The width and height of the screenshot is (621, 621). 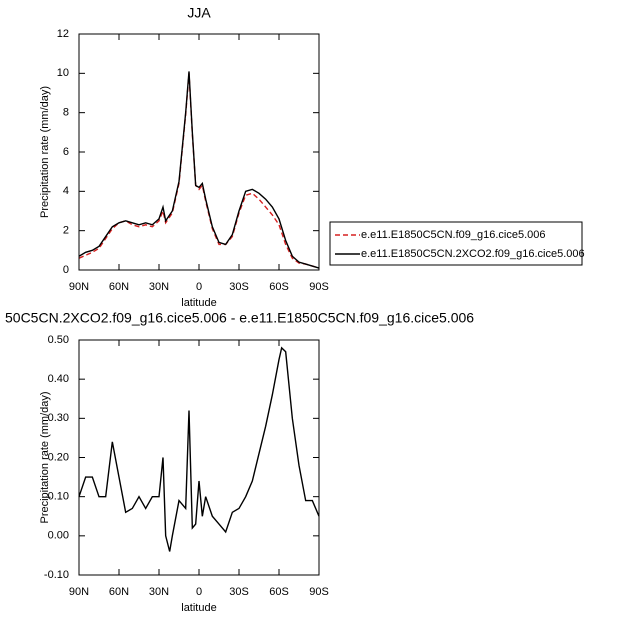 What do you see at coordinates (66, 270) in the screenshot?
I see `y-tick-label: 0` at bounding box center [66, 270].